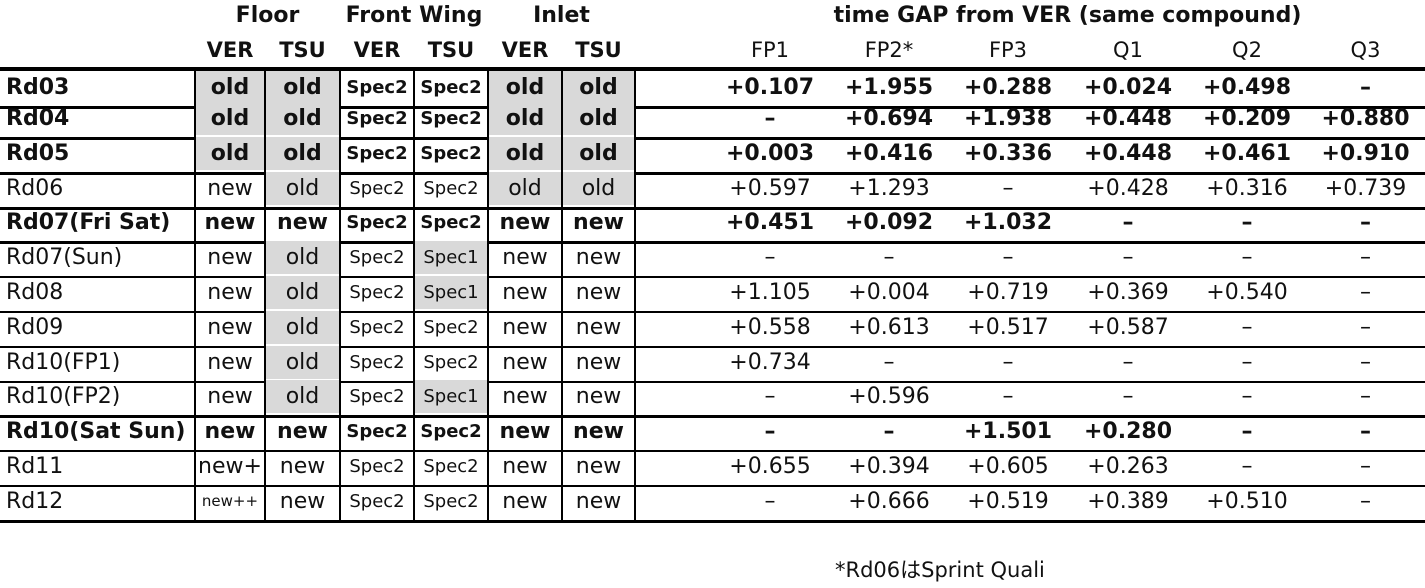  Describe the element at coordinates (64, 258) in the screenshot. I see `row-label: Rd07(Sun)` at that location.